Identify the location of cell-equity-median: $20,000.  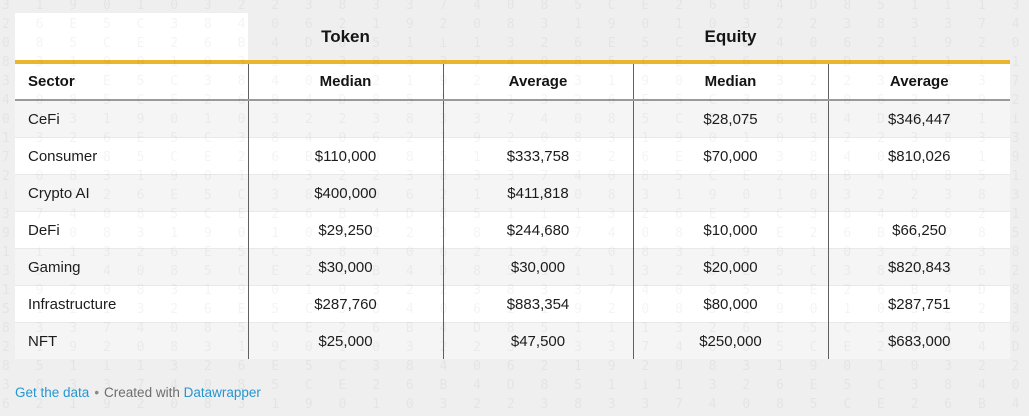
(730, 267).